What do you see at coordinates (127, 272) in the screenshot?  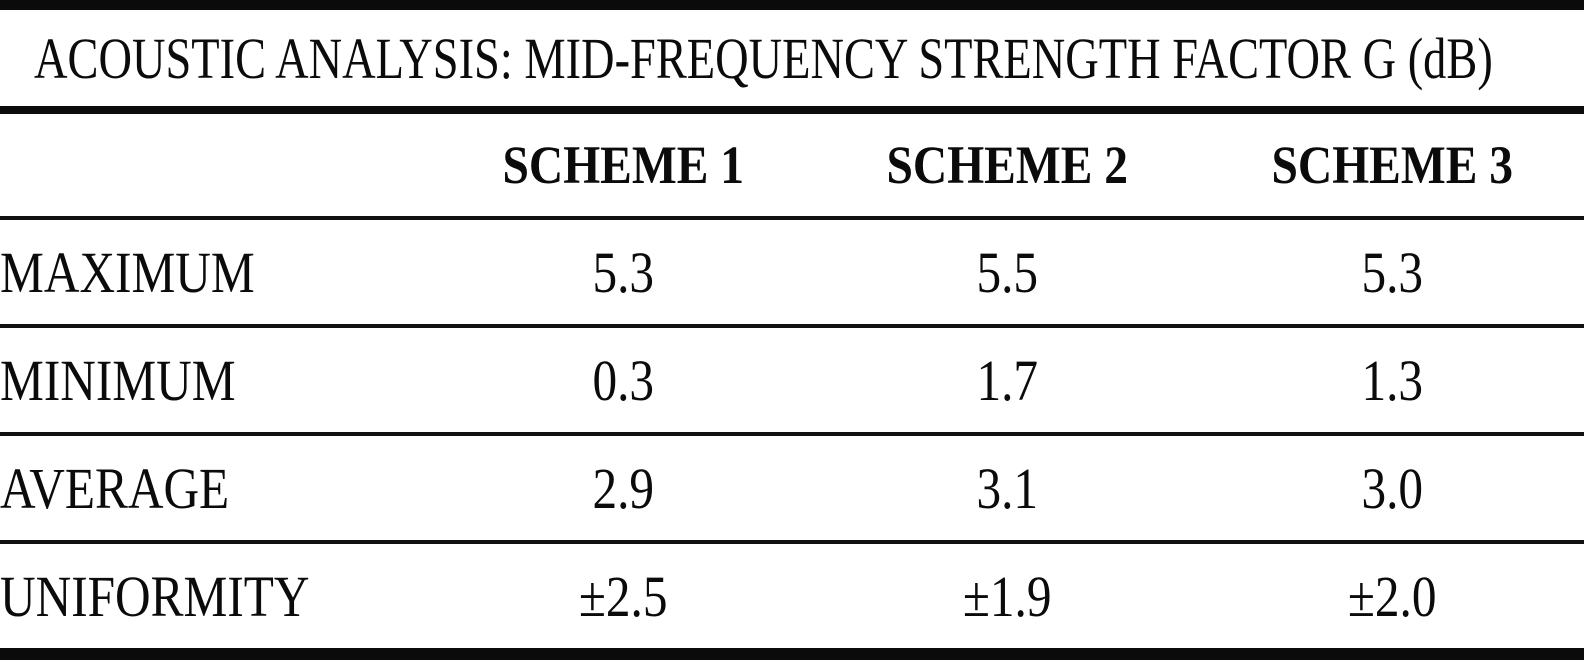 I see `row-label: MAXIMUM` at bounding box center [127, 272].